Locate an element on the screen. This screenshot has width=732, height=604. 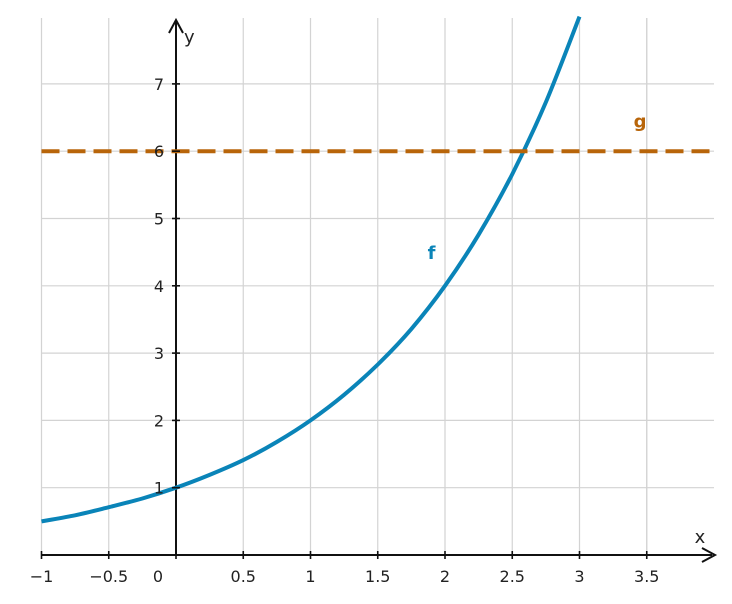
y-axis-label: y is located at coordinates (189, 37).